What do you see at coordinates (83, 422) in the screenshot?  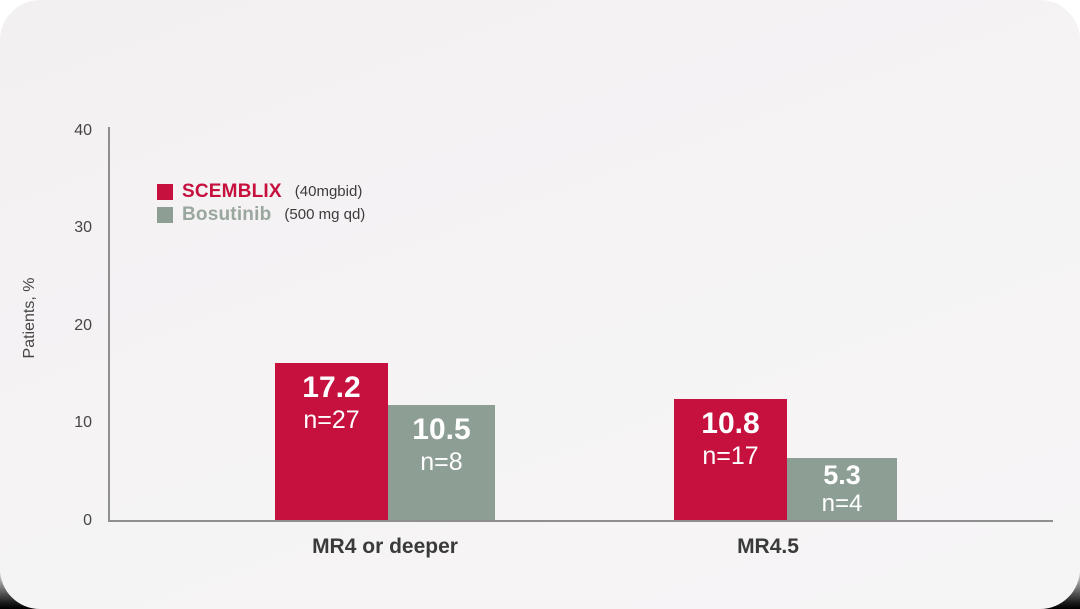 I see `y-tick-label-10: 10` at bounding box center [83, 422].